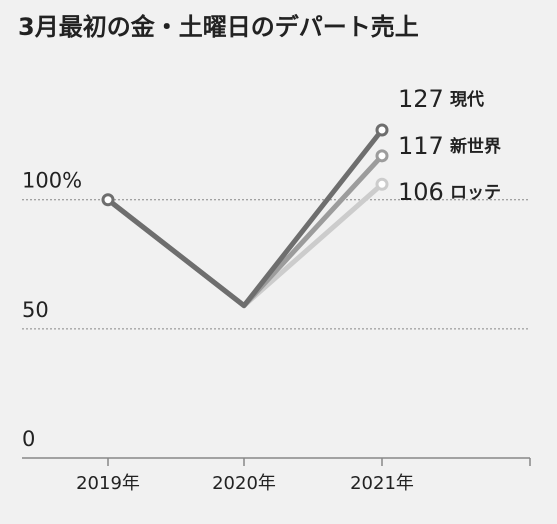 The height and width of the screenshot is (524, 557). I want to click on chart-title: 3月最初の金・土曜日のデパート売上, so click(218, 27).